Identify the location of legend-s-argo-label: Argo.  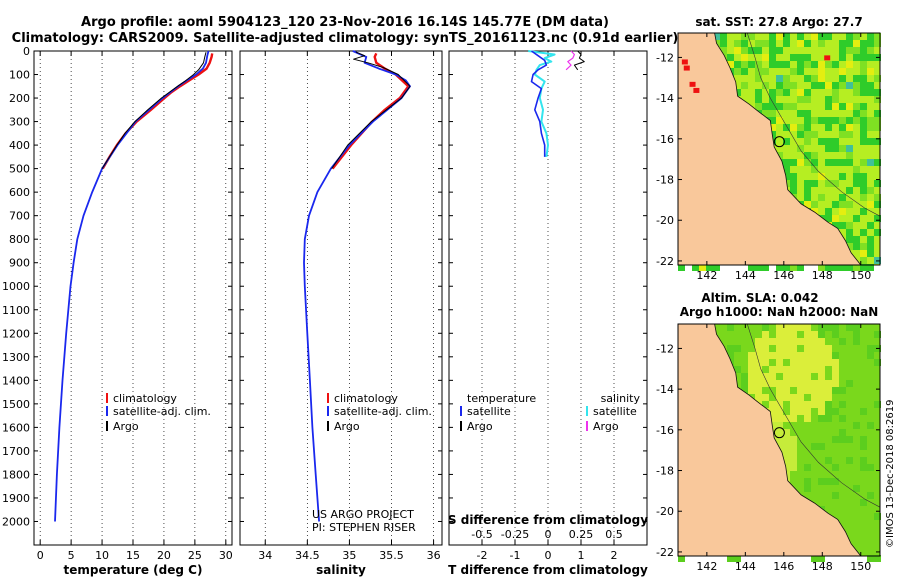
(606, 426).